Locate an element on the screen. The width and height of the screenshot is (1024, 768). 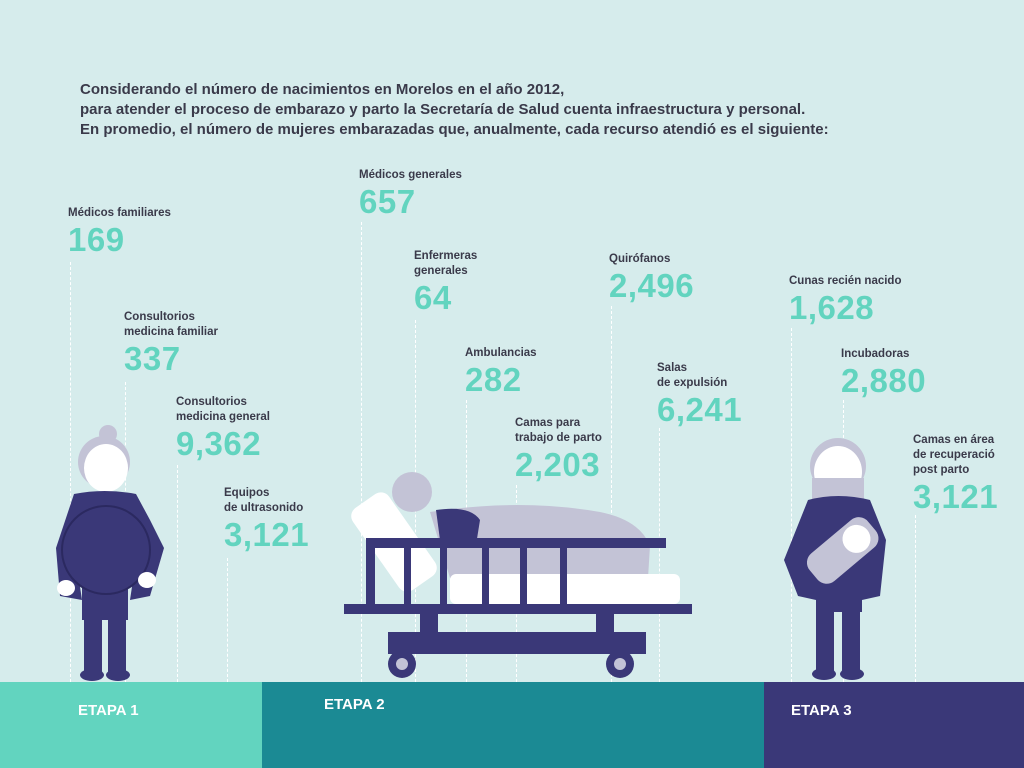
stat-ambulancias: Ambulancias 282 is located at coordinates (501, 372).